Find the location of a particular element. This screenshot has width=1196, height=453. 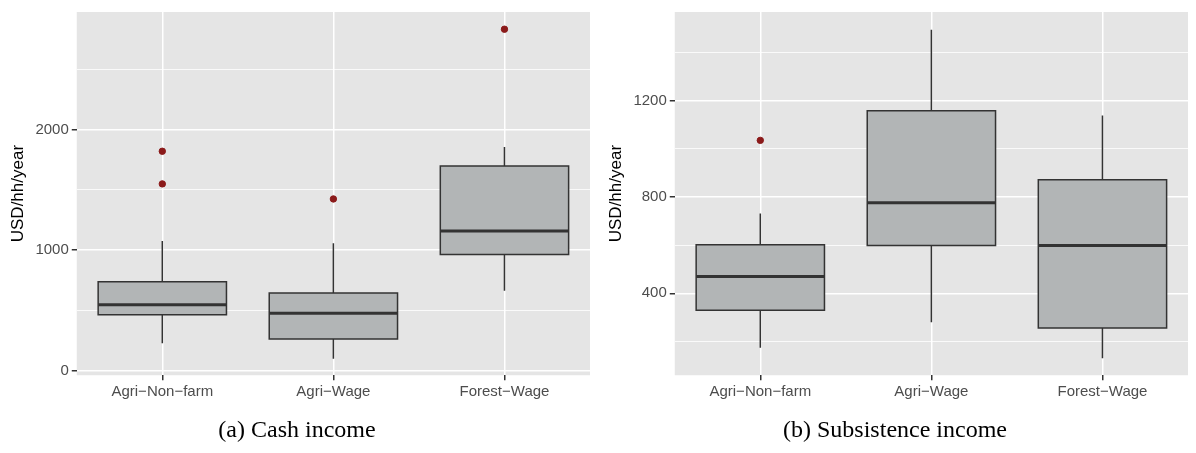

y-tick-label: 1000 is located at coordinates (52, 249).